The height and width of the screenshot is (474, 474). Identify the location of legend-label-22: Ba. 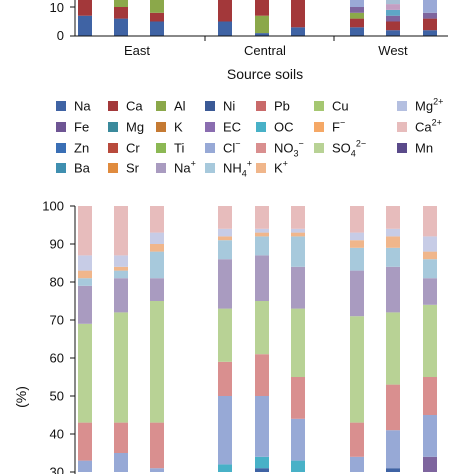
(82, 168).